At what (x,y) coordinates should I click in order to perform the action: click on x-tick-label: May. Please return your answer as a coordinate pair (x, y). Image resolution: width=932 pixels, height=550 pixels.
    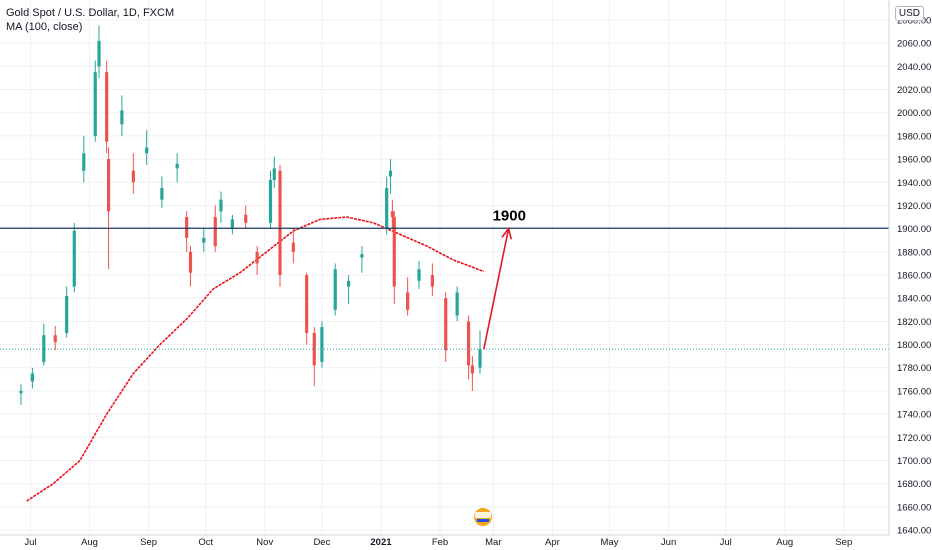
    Looking at the image, I should click on (610, 542).